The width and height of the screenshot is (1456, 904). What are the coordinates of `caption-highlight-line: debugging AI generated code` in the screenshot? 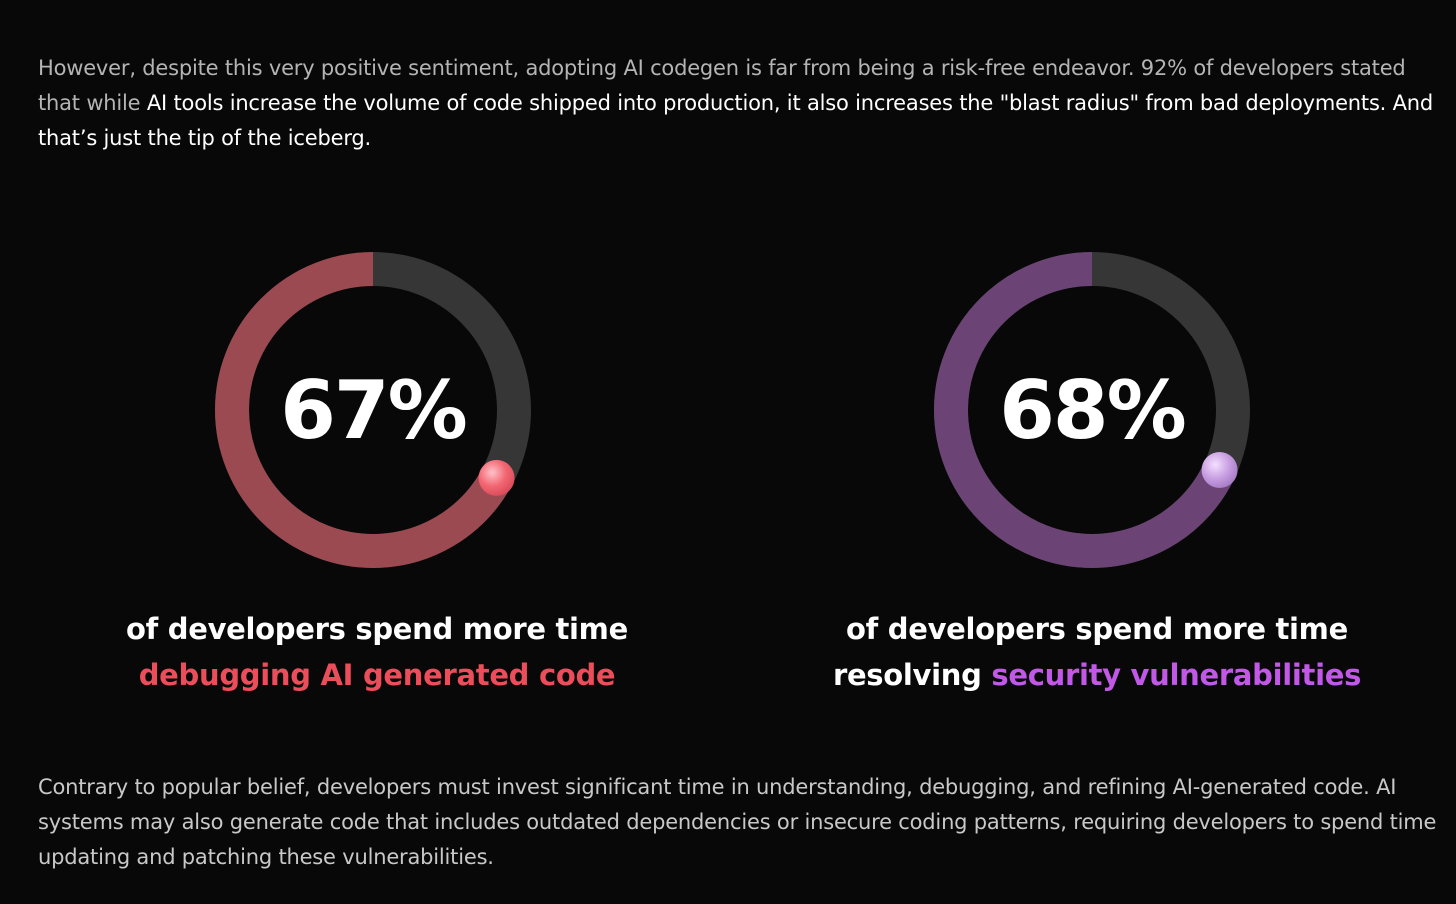 It's located at (377, 675).